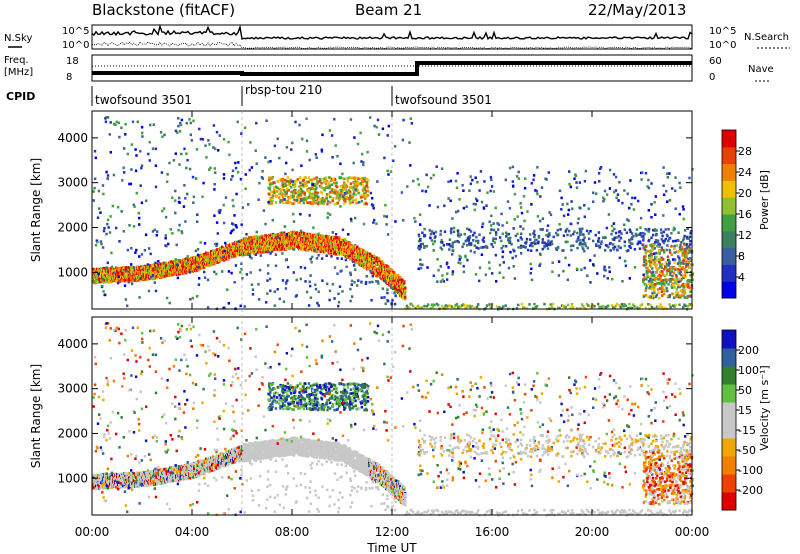 This screenshot has width=800, height=554. I want to click on station-title: Blackstone (fitACF), so click(163, 10).